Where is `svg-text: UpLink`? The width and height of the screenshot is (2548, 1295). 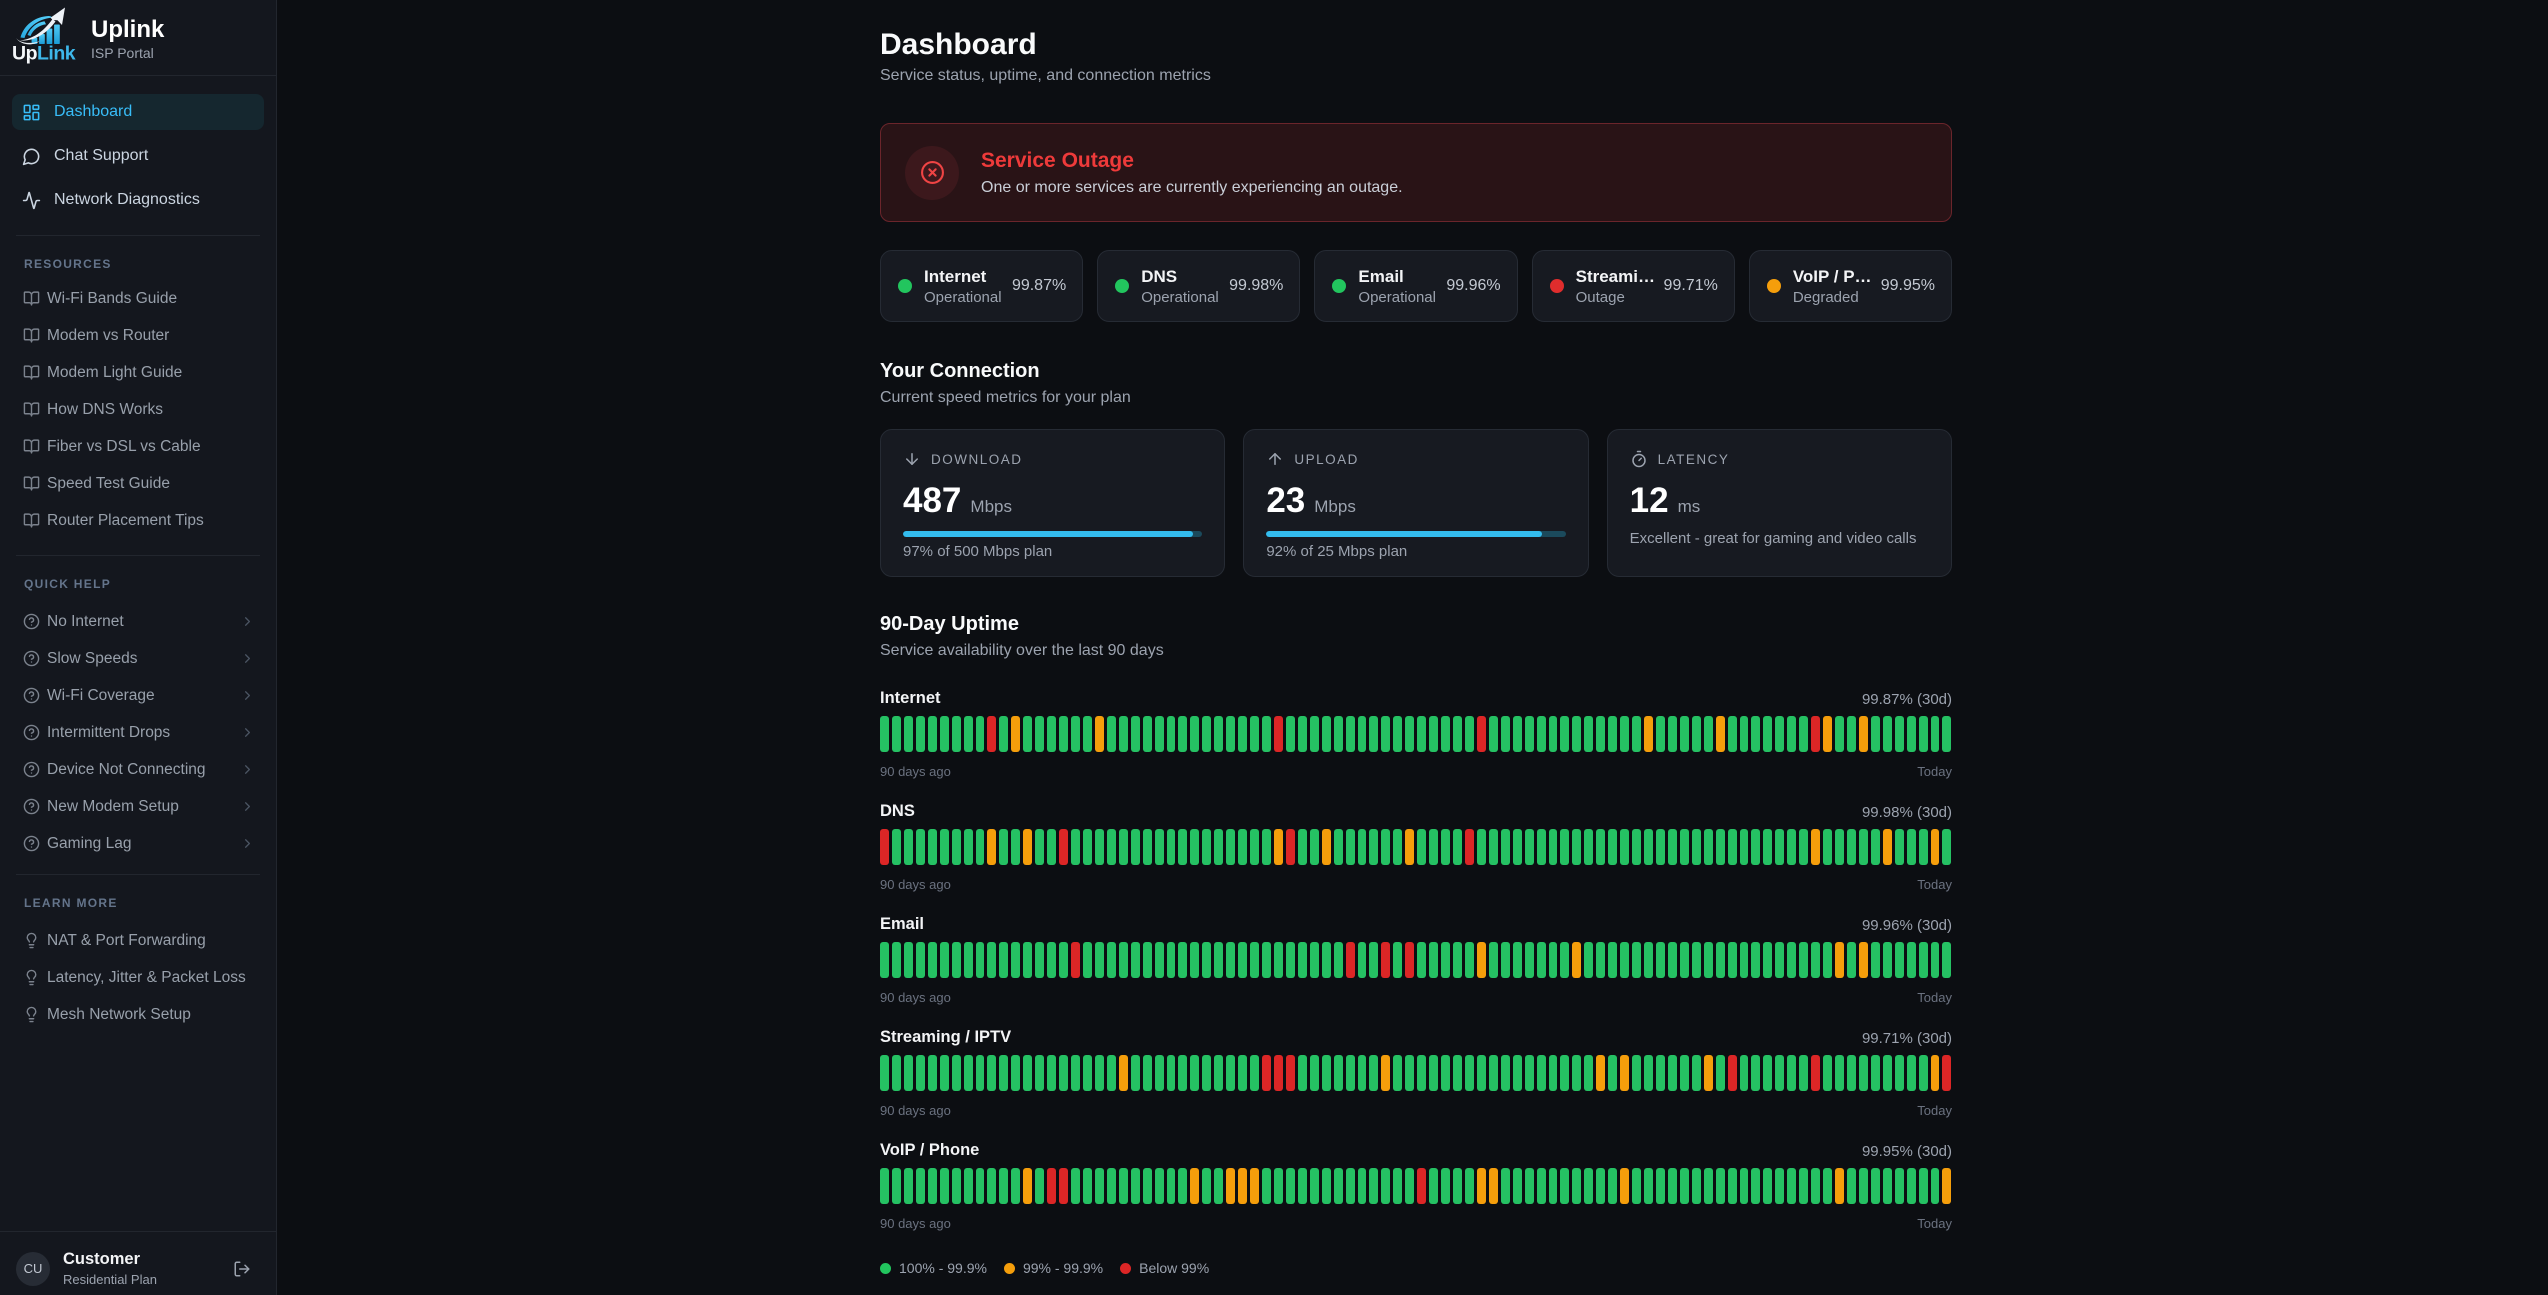
svg-text: UpLink is located at coordinates (44, 54).